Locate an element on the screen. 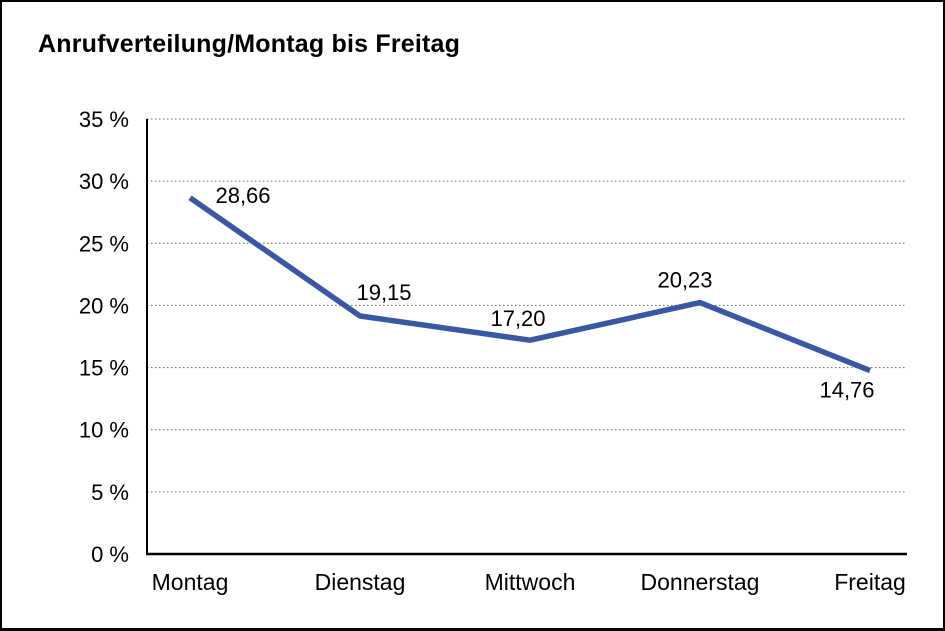 This screenshot has width=945, height=631. y-tick-label-6: 30 % is located at coordinates (104, 181).